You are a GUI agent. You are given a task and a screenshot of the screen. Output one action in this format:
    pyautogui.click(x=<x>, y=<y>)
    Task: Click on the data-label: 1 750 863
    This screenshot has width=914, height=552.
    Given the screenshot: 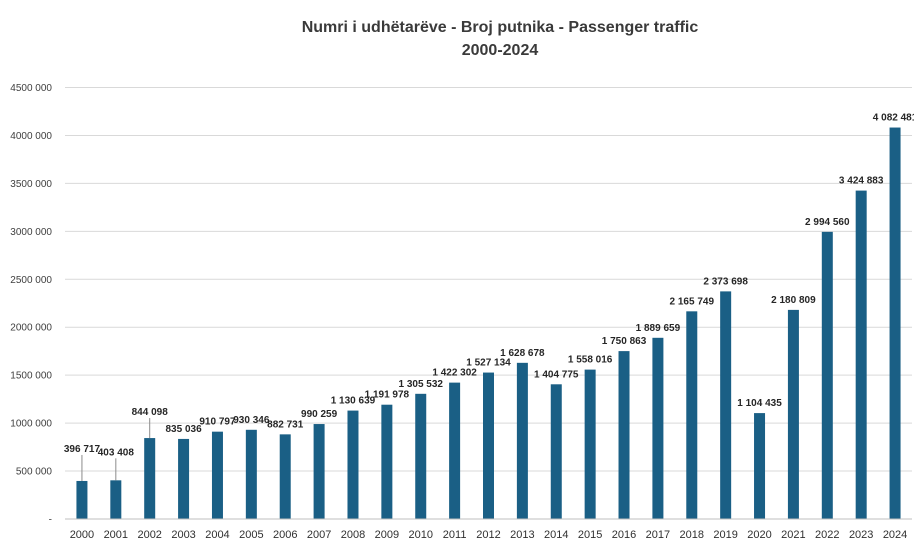 What is the action you would take?
    pyautogui.click(x=624, y=341)
    